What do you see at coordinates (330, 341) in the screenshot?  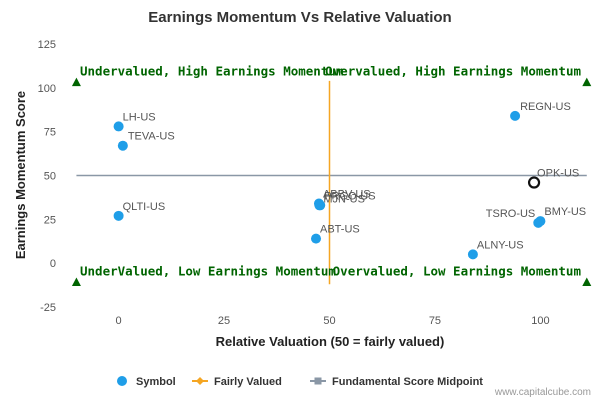 I see `x-axis-title: Relative Valuation (50 = fairly valued)` at bounding box center [330, 341].